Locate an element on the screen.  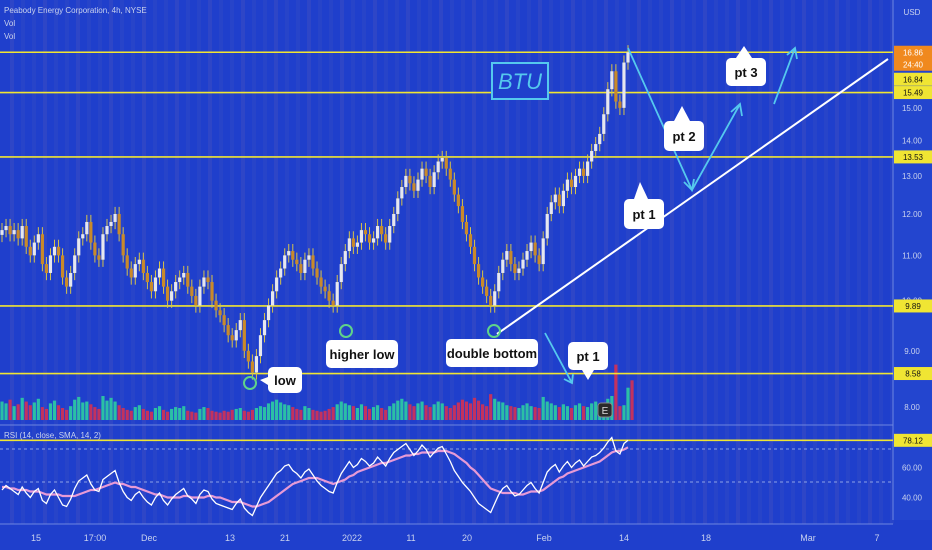
callout-higher-low: higher low is located at coordinates (362, 354).